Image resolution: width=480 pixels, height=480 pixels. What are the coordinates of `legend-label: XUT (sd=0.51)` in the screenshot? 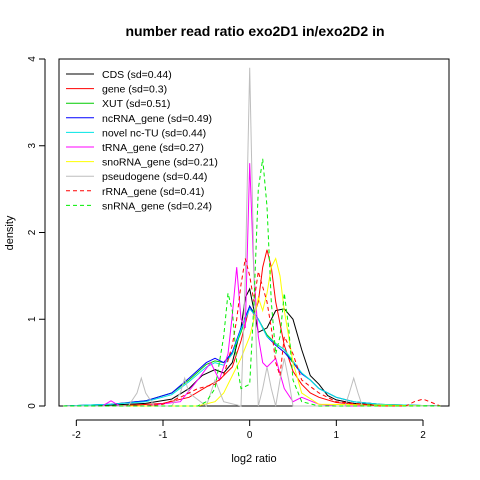 It's located at (136, 104).